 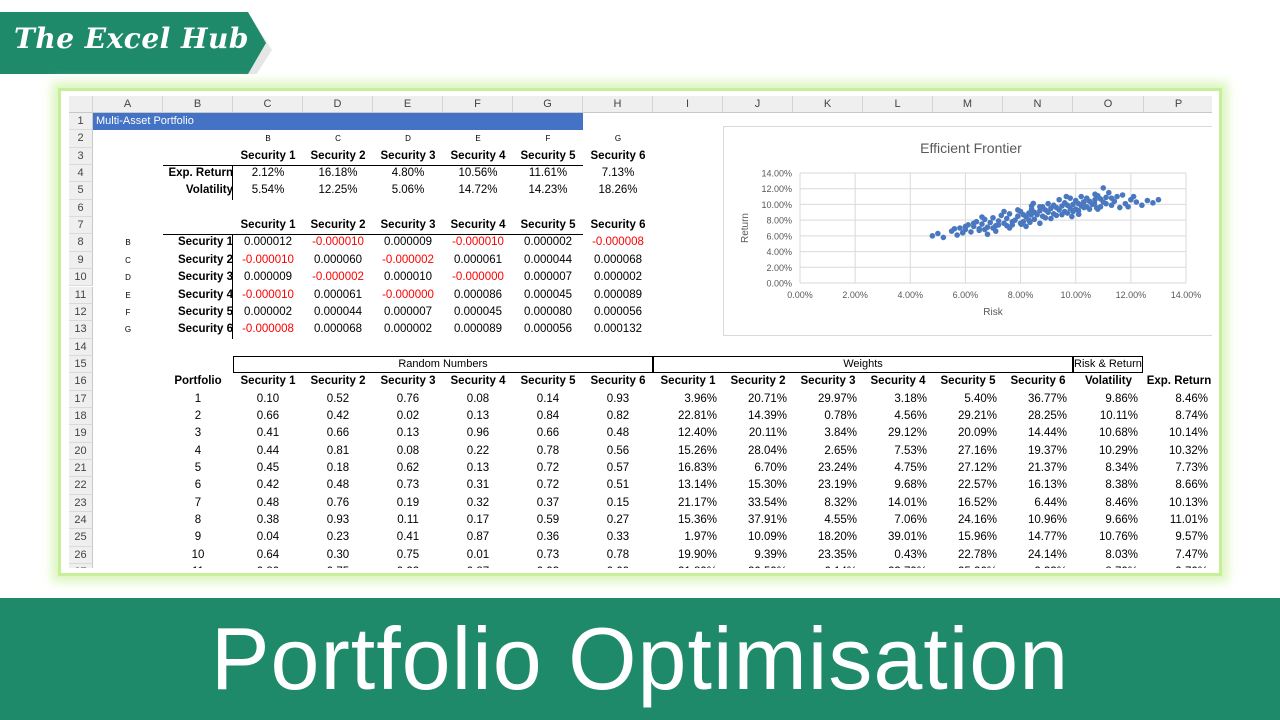 What do you see at coordinates (758, 104) in the screenshot?
I see `column-header: J` at bounding box center [758, 104].